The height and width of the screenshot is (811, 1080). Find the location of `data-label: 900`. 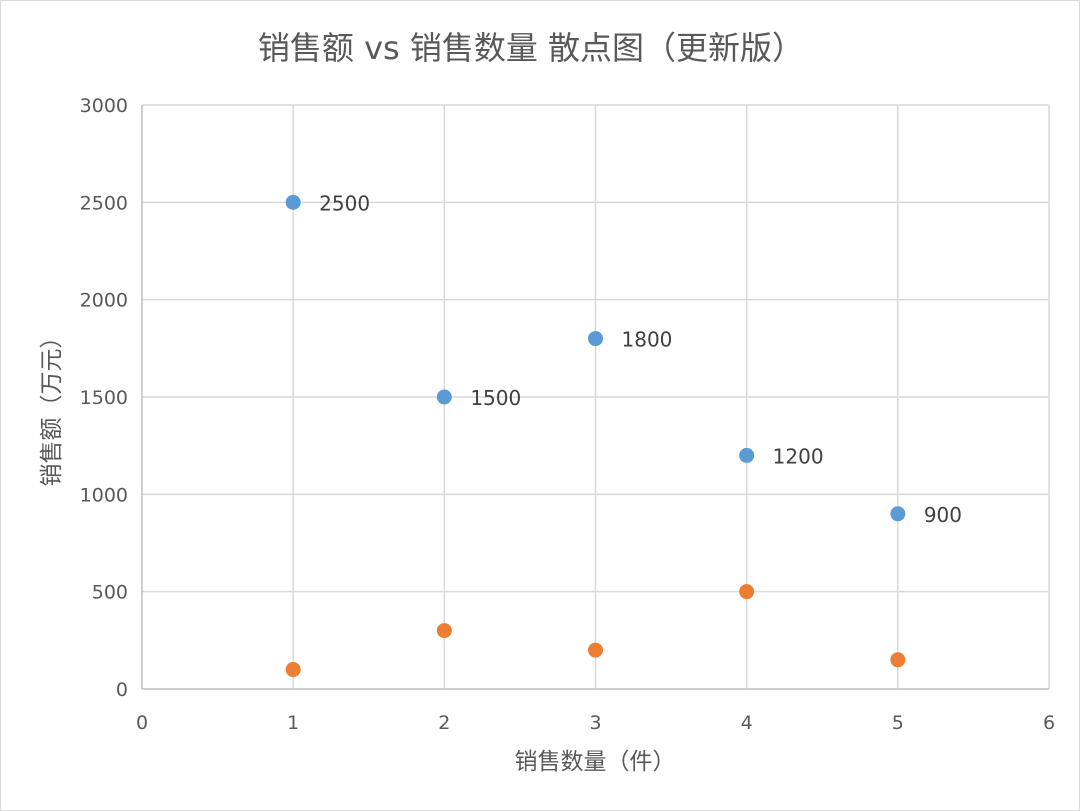

data-label: 900 is located at coordinates (943, 515).